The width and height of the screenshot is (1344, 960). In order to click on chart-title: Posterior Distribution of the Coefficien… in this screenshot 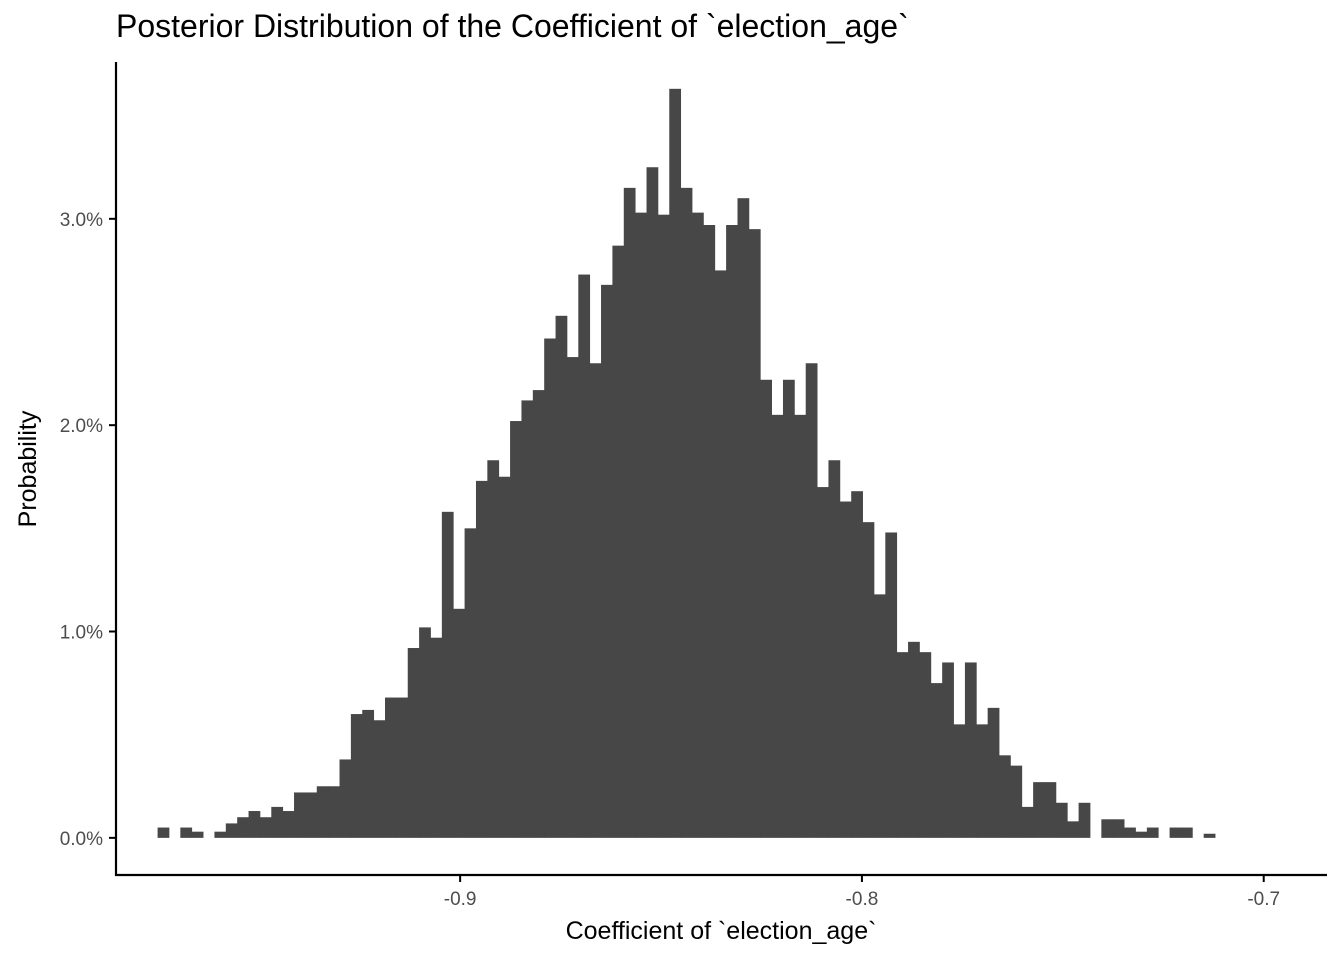, I will do `click(512, 26)`.